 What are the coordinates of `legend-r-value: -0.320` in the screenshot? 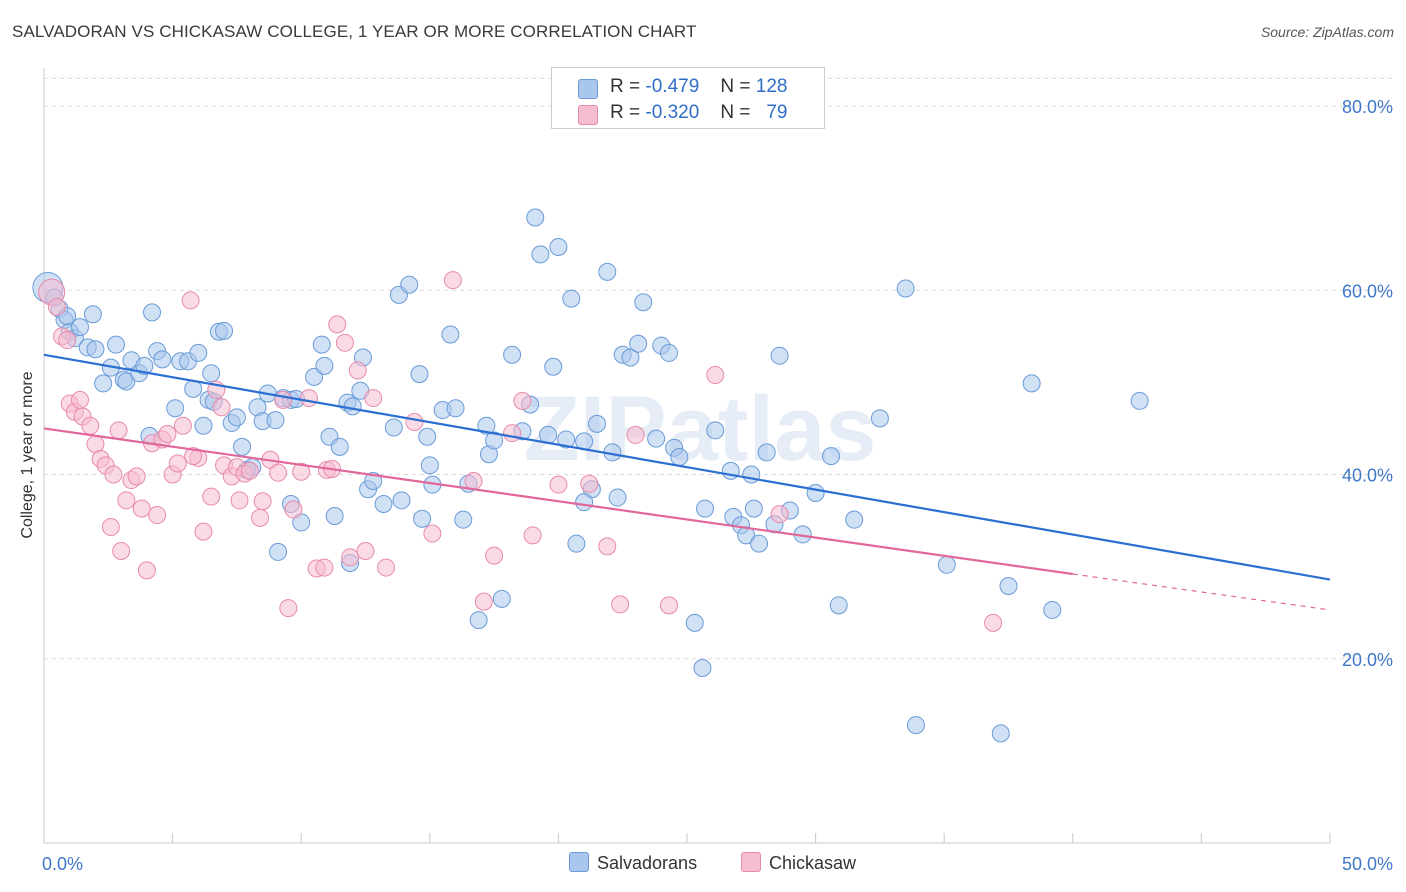 It's located at (672, 112).